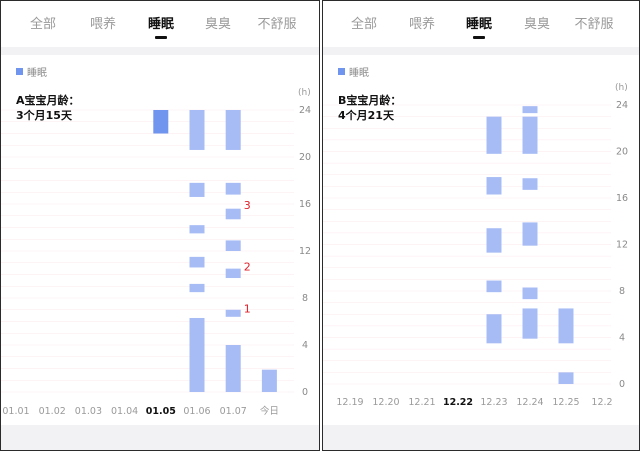 This screenshot has width=640, height=453. Describe the element at coordinates (529, 402) in the screenshot. I see `x-tick-label: 12.24` at that location.